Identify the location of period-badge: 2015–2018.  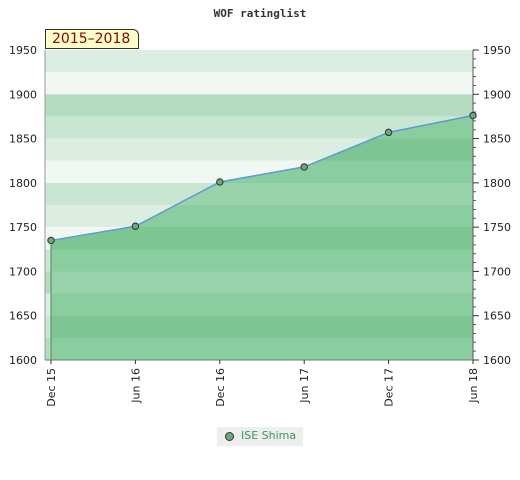
(92, 39).